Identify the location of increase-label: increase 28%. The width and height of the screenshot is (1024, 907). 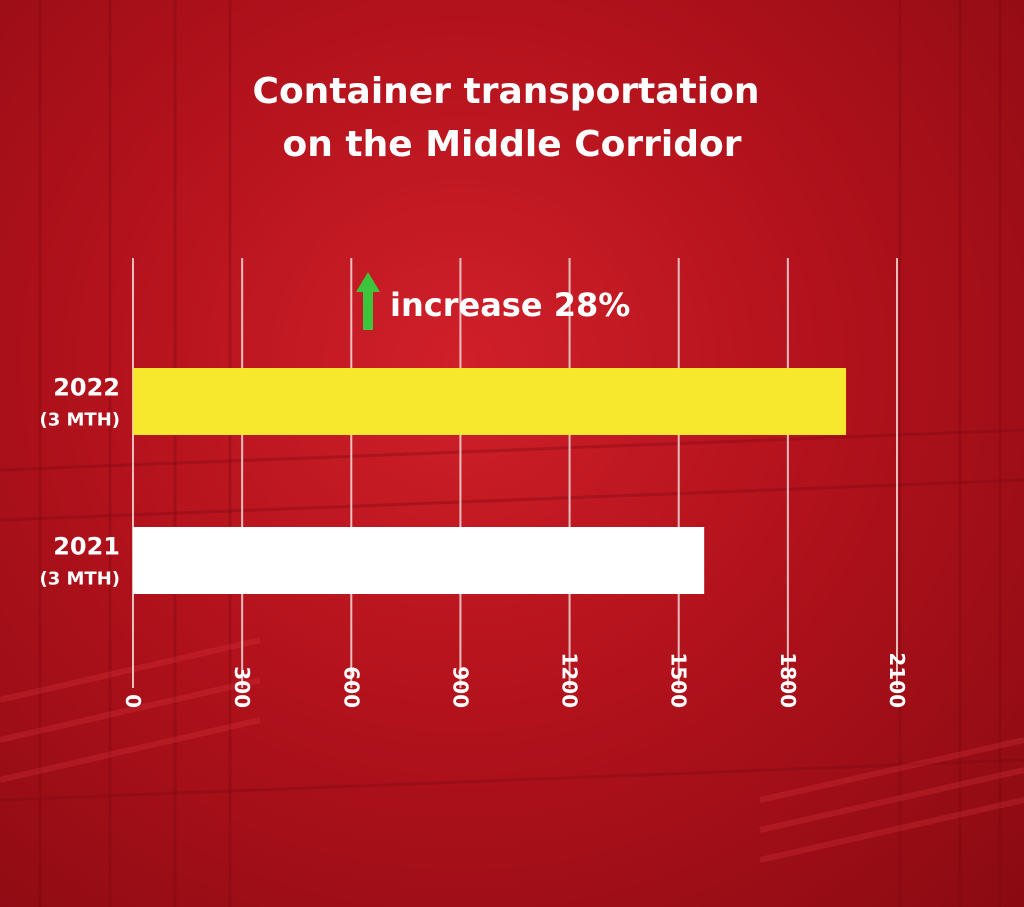
(510, 305).